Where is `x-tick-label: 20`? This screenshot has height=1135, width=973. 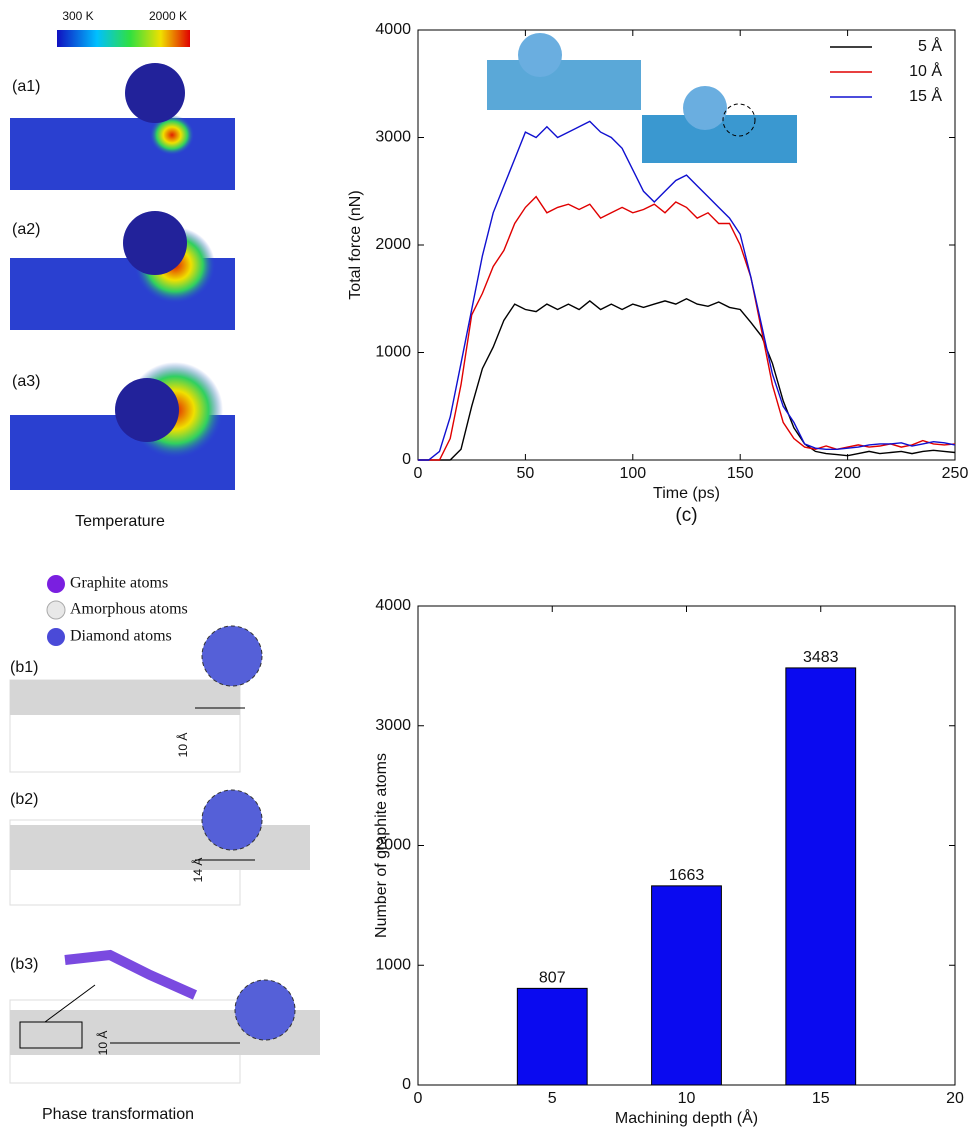
x-tick-label: 20 is located at coordinates (955, 1098).